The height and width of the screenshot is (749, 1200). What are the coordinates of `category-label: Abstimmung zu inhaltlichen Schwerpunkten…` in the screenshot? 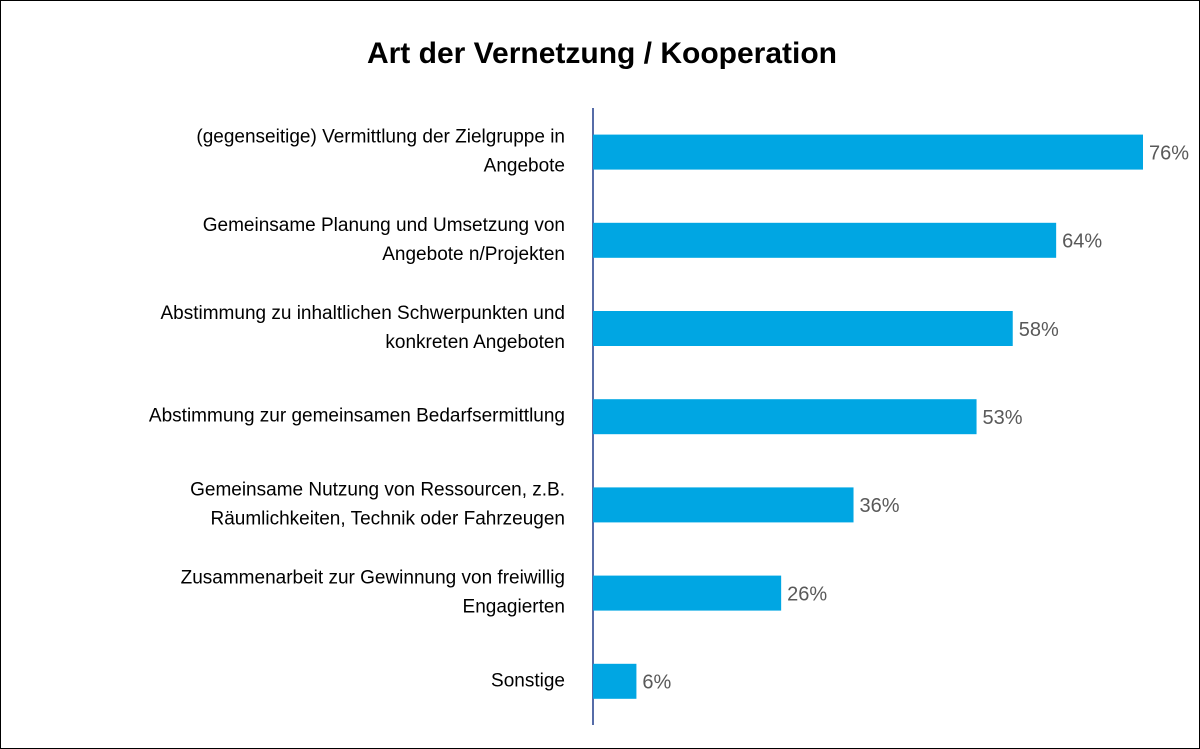 It's located at (362, 328).